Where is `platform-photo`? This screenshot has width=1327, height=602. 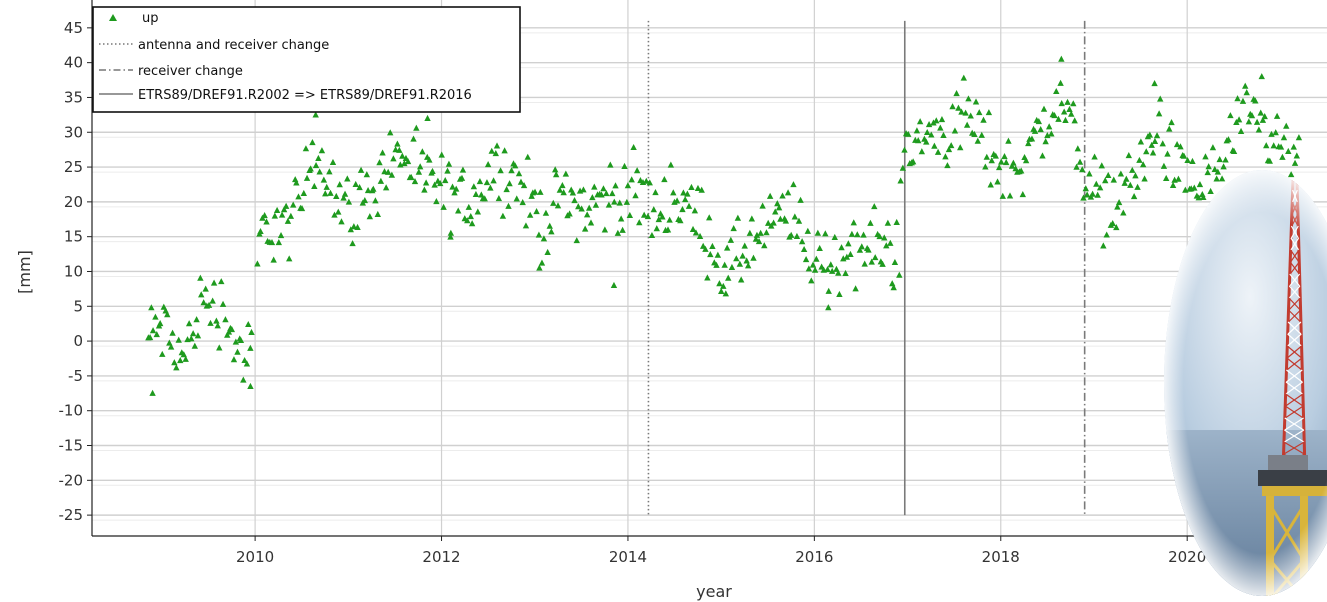
platform-photo is located at coordinates (1245, 383).